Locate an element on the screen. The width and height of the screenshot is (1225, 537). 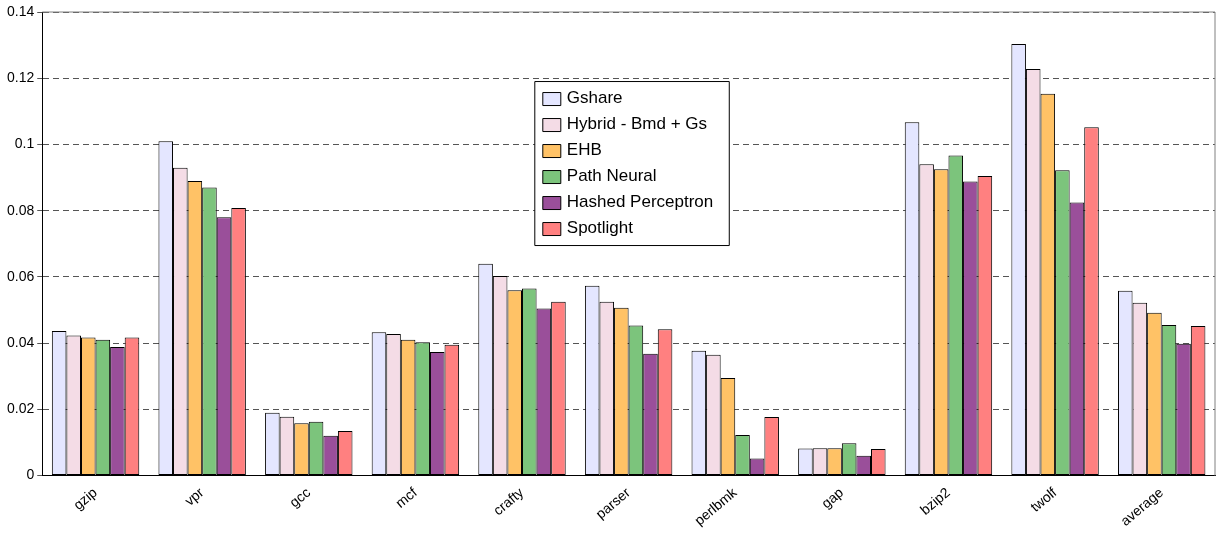
legend-label: Hybrid - Bmd + Gs is located at coordinates (637, 124).